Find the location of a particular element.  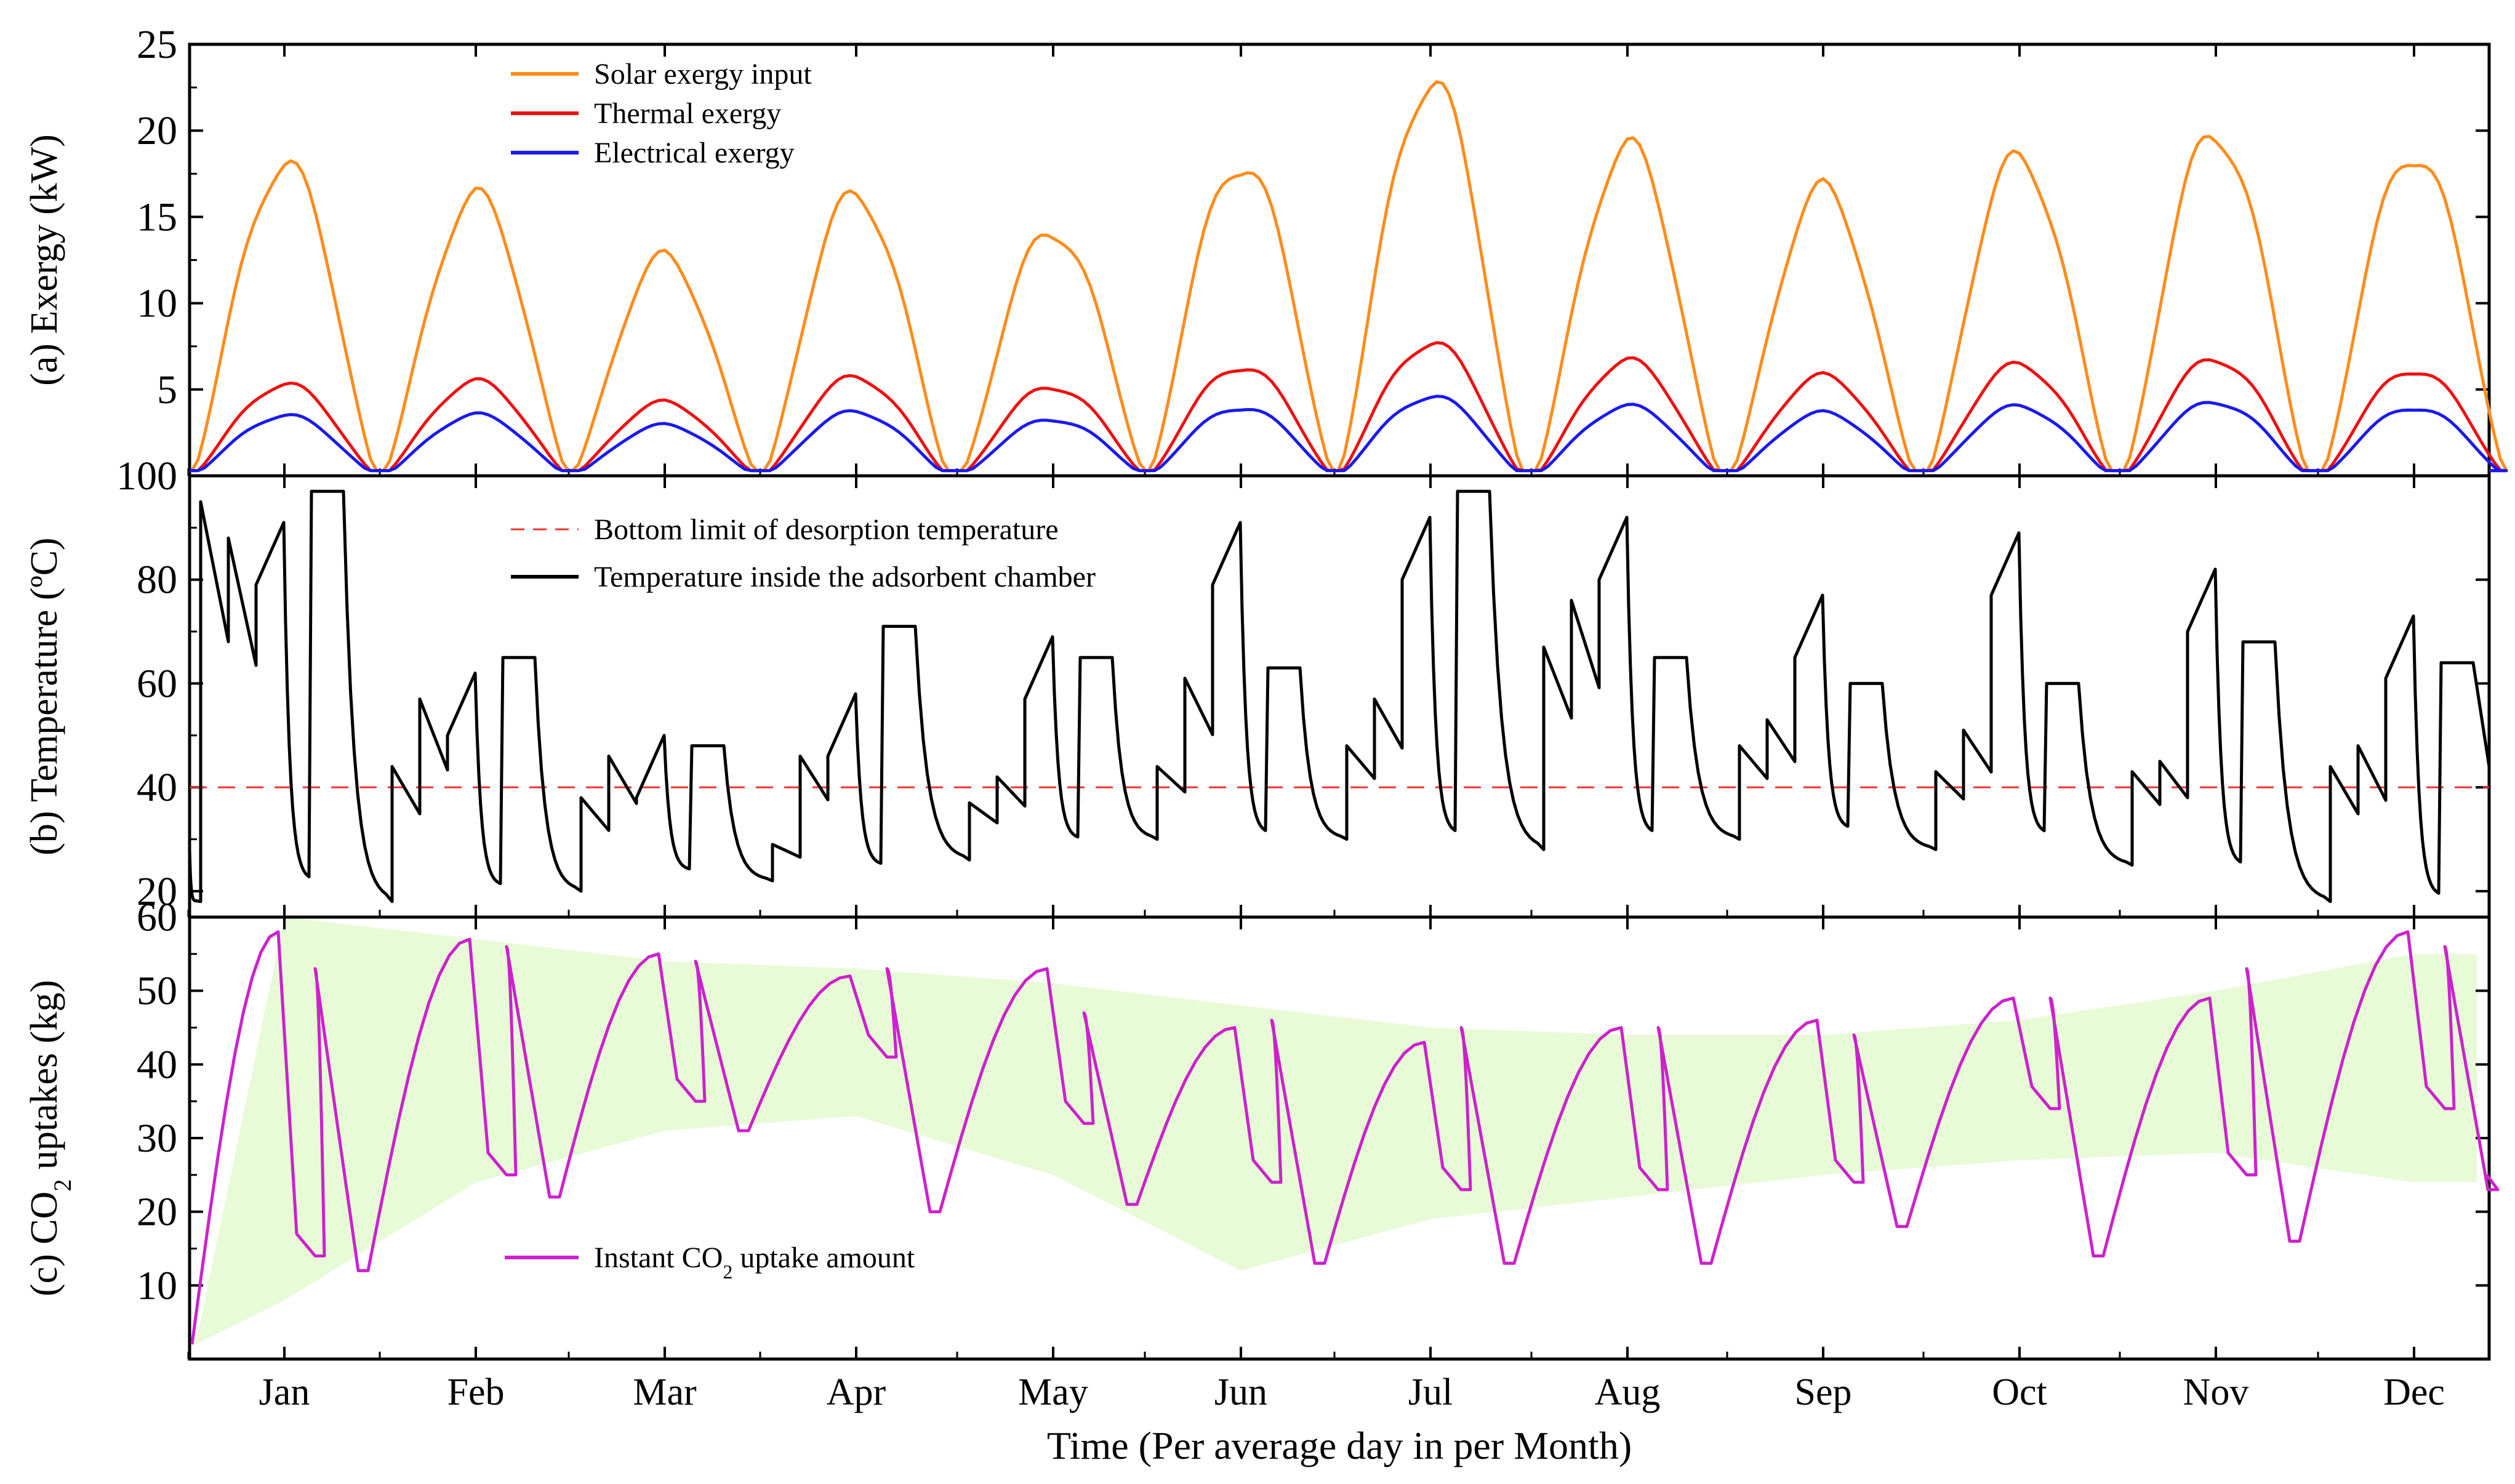

exergy-ytick-label: 25 is located at coordinates (157, 44).